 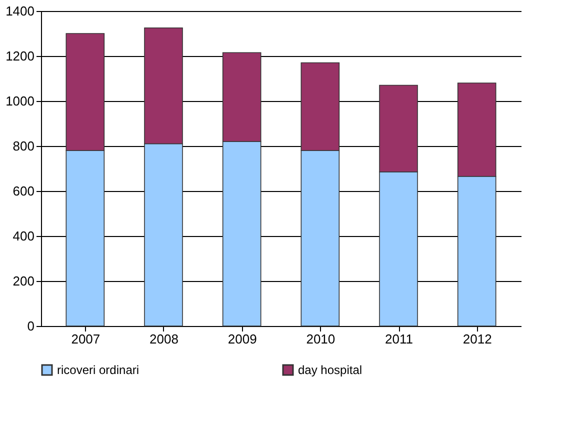 What do you see at coordinates (98, 370) in the screenshot?
I see `legend-label: ricoveri ordinari` at bounding box center [98, 370].